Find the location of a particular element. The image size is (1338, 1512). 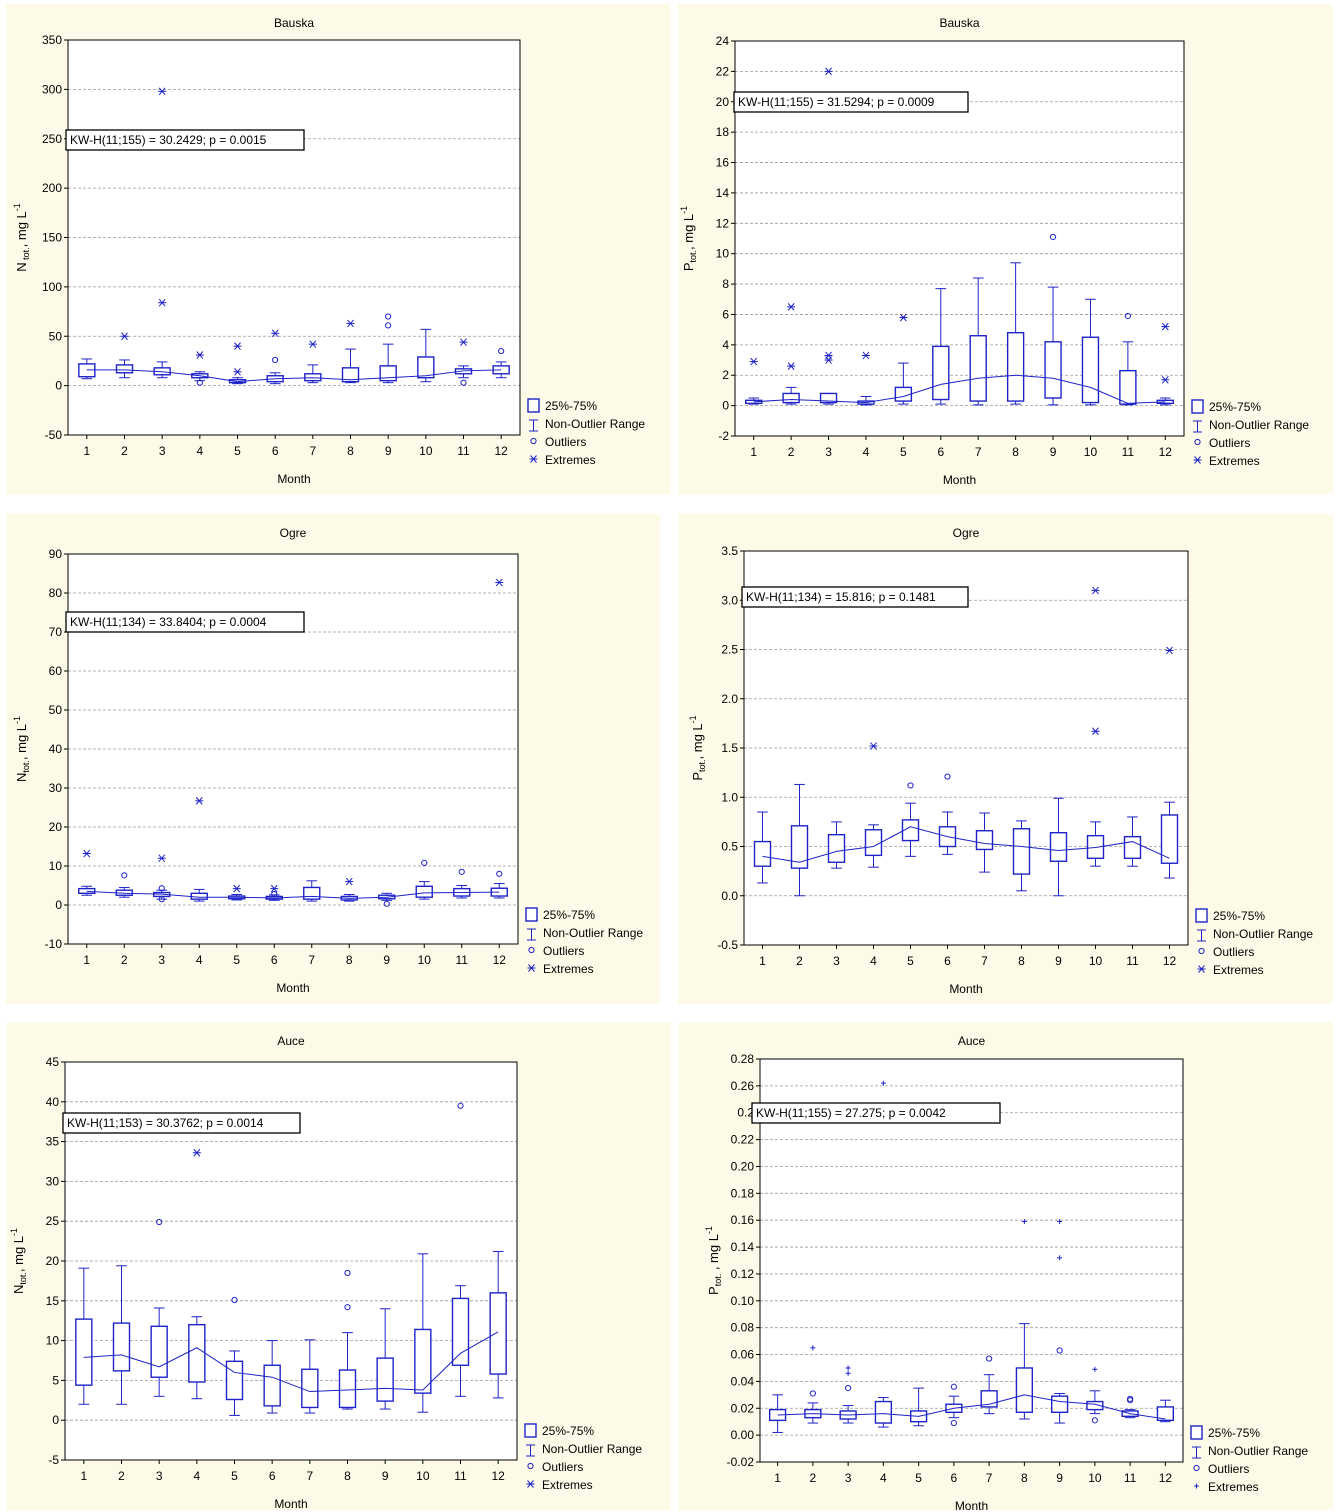

y-tick-label: -2 is located at coordinates (723, 436).